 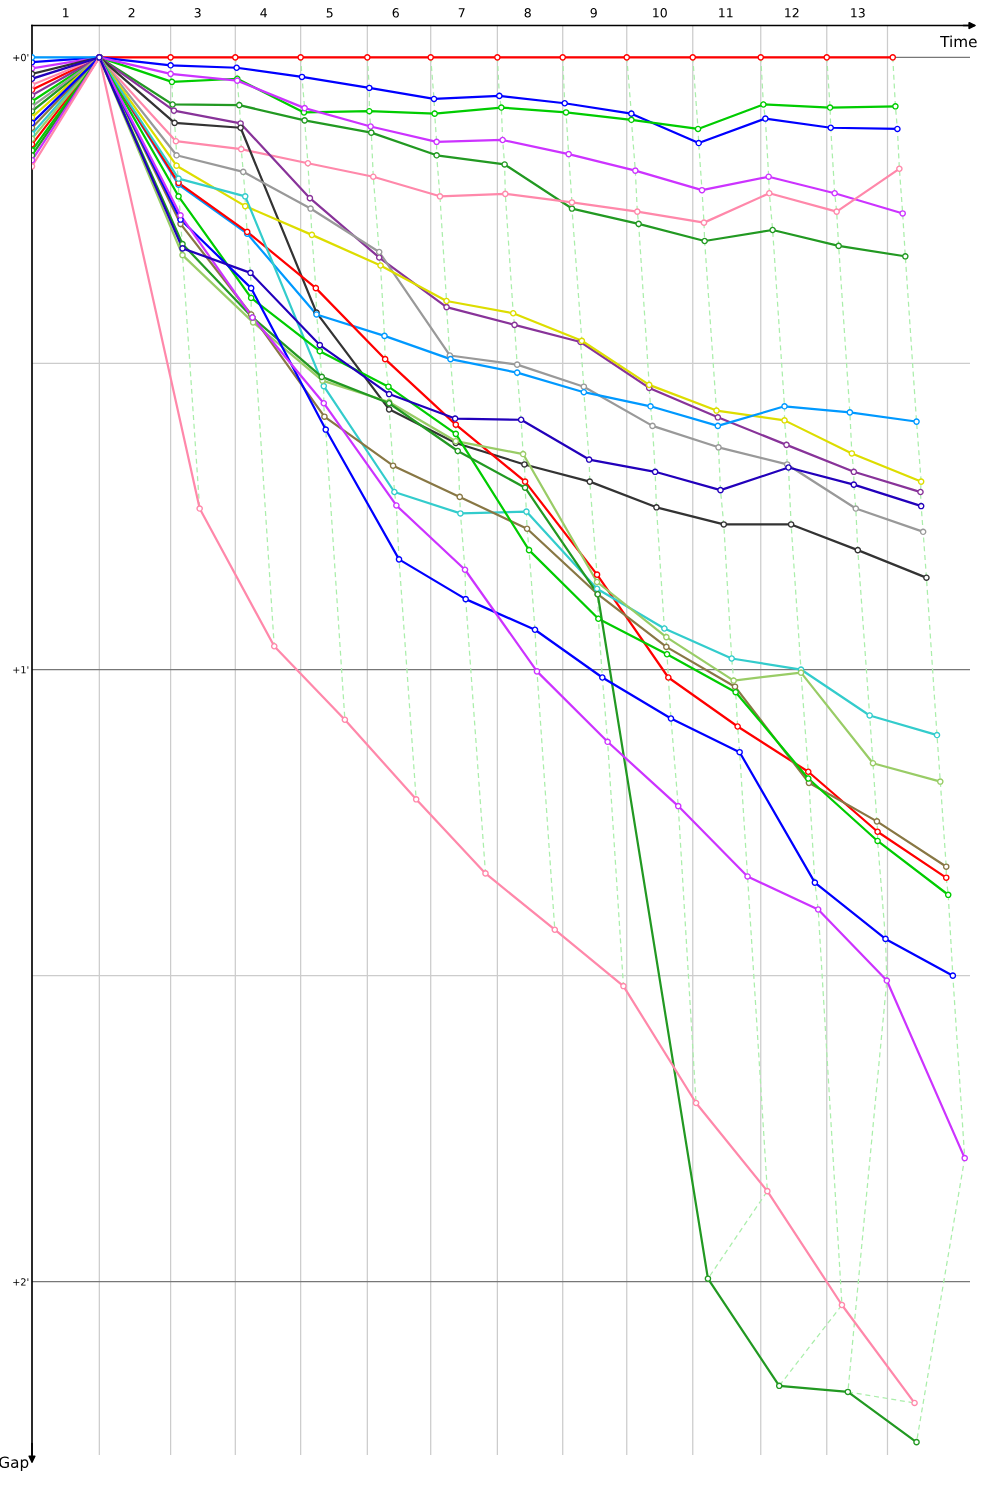 What do you see at coordinates (21, 57) in the screenshot?
I see `y-tick-label: +0'` at bounding box center [21, 57].